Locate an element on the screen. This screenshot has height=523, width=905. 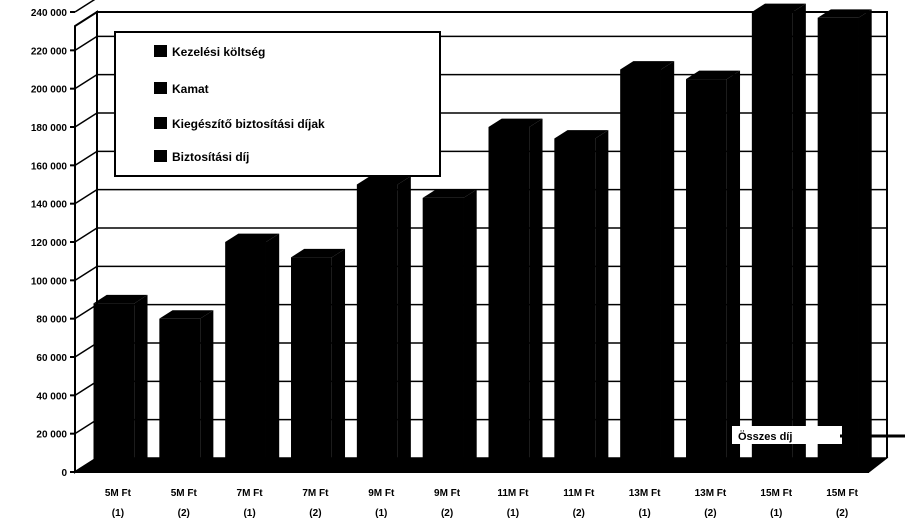
y-tick-label: 20 000 is located at coordinates (51, 435).